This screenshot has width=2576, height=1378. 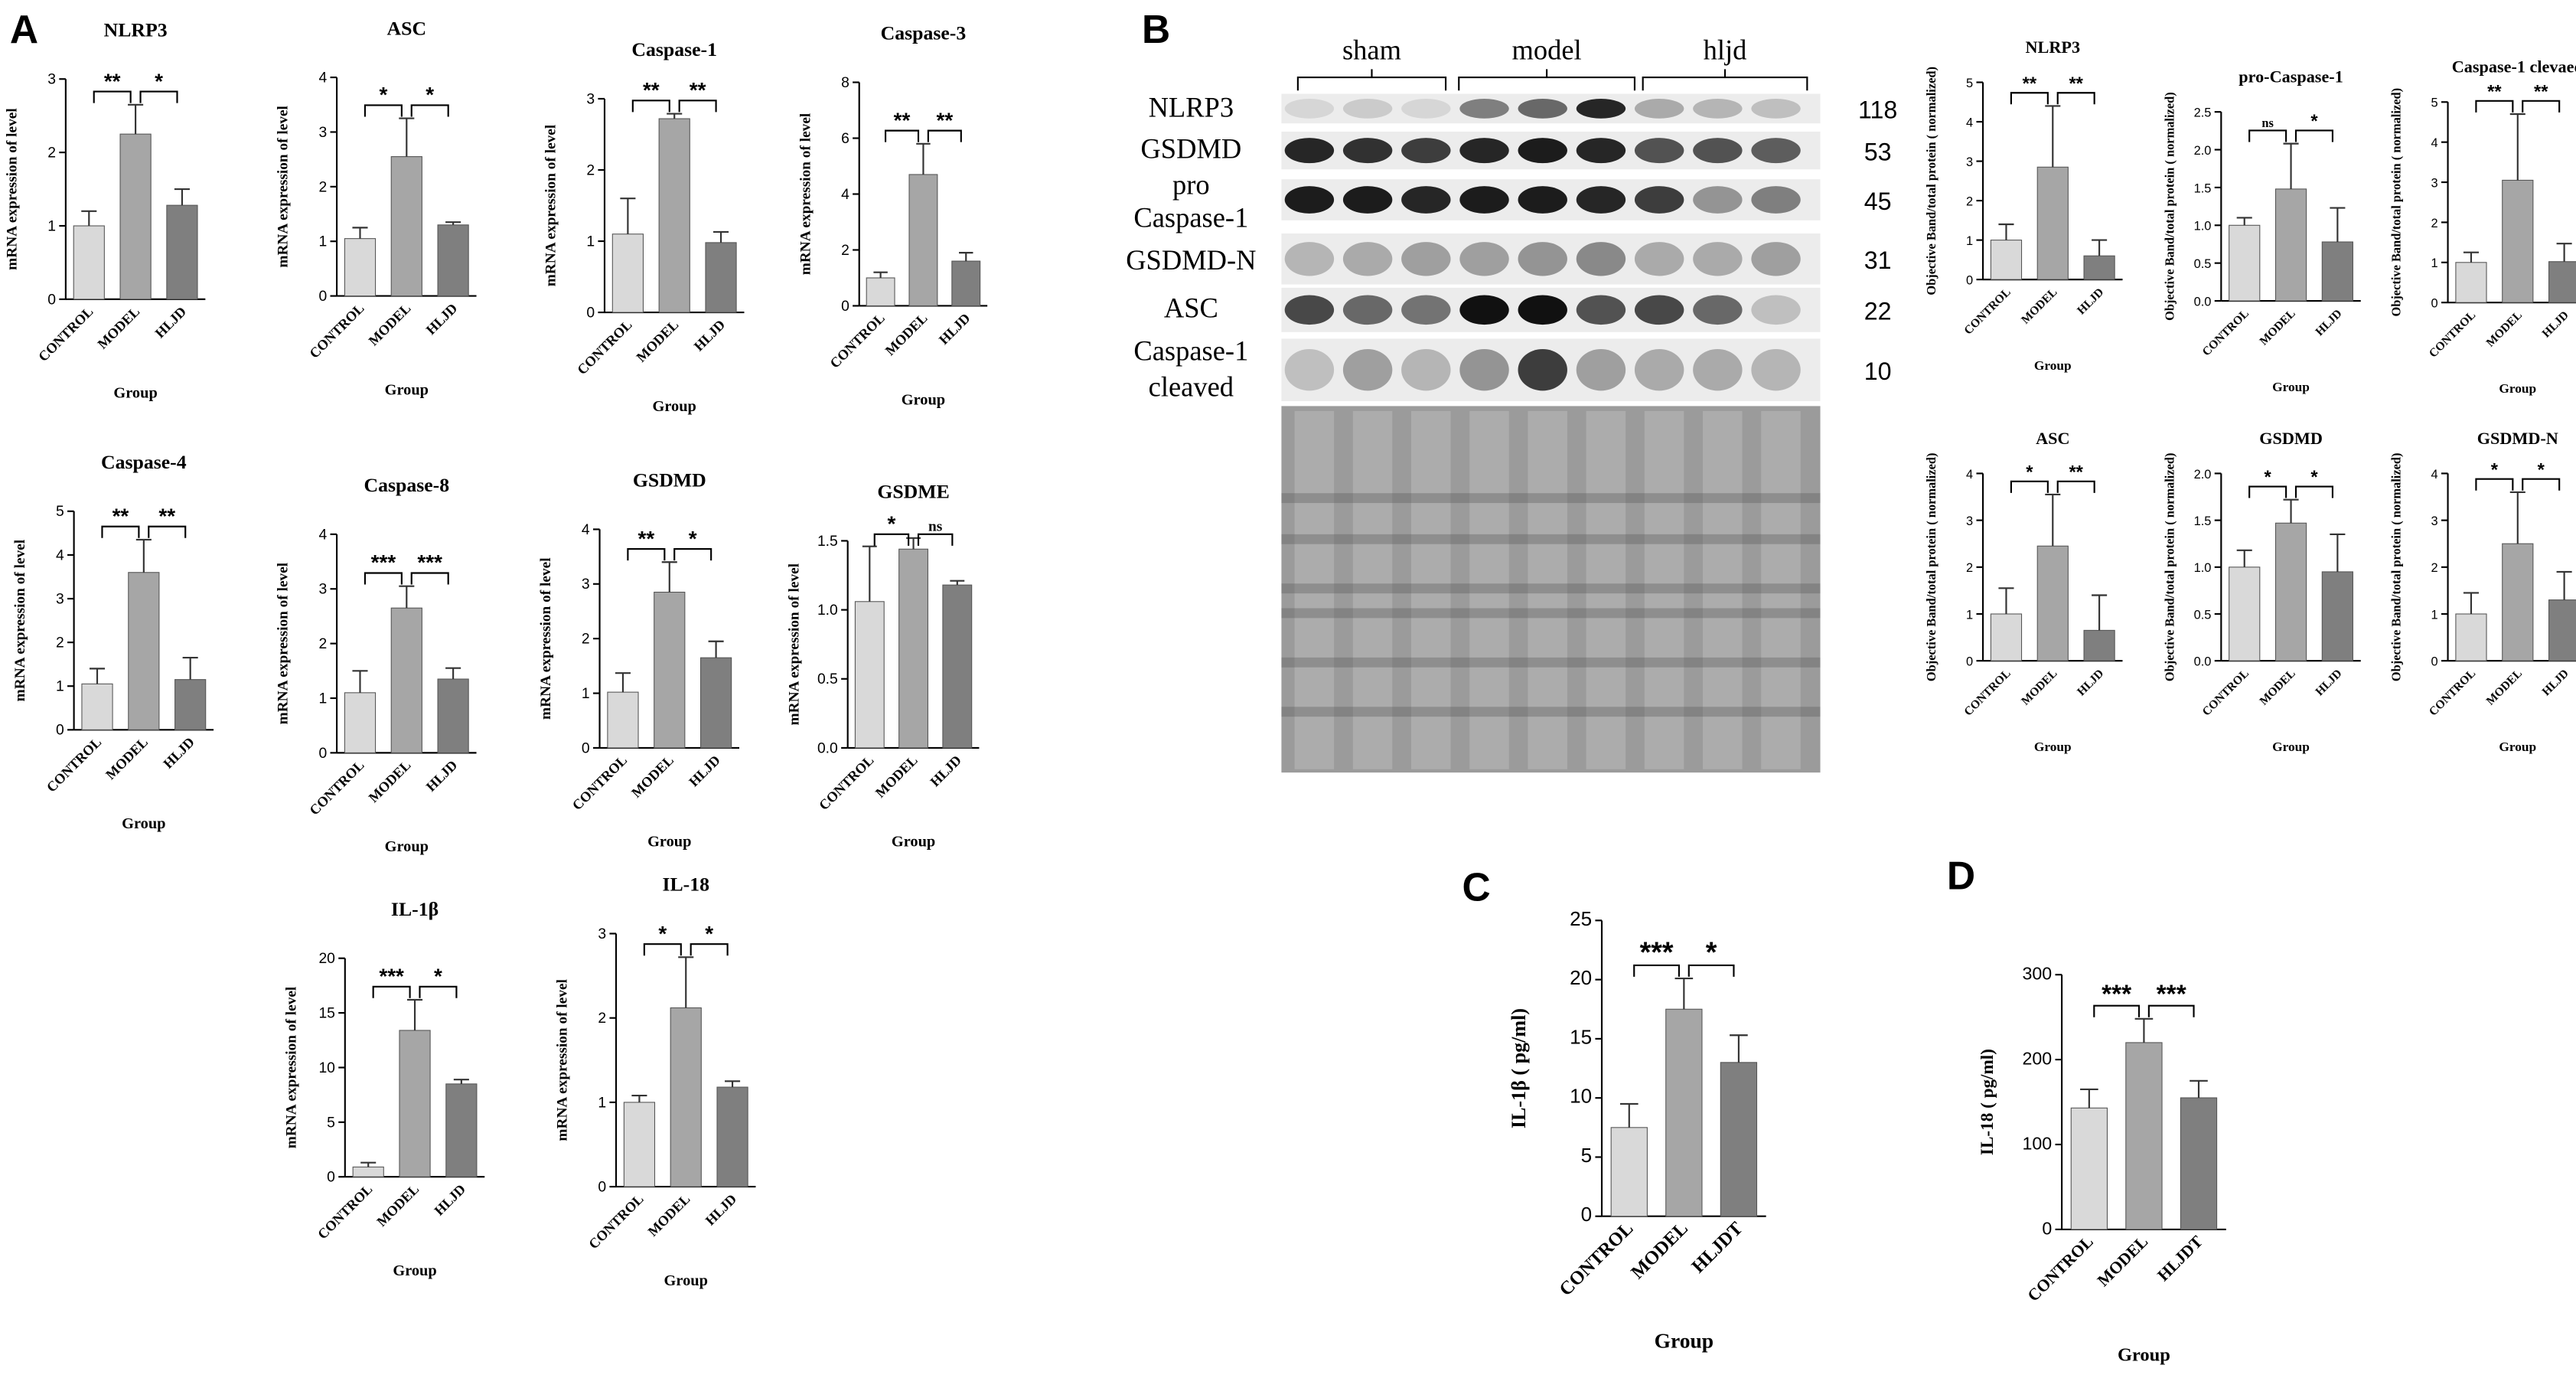 What do you see at coordinates (2076, 472) in the screenshot?
I see `significance-label: **` at bounding box center [2076, 472].